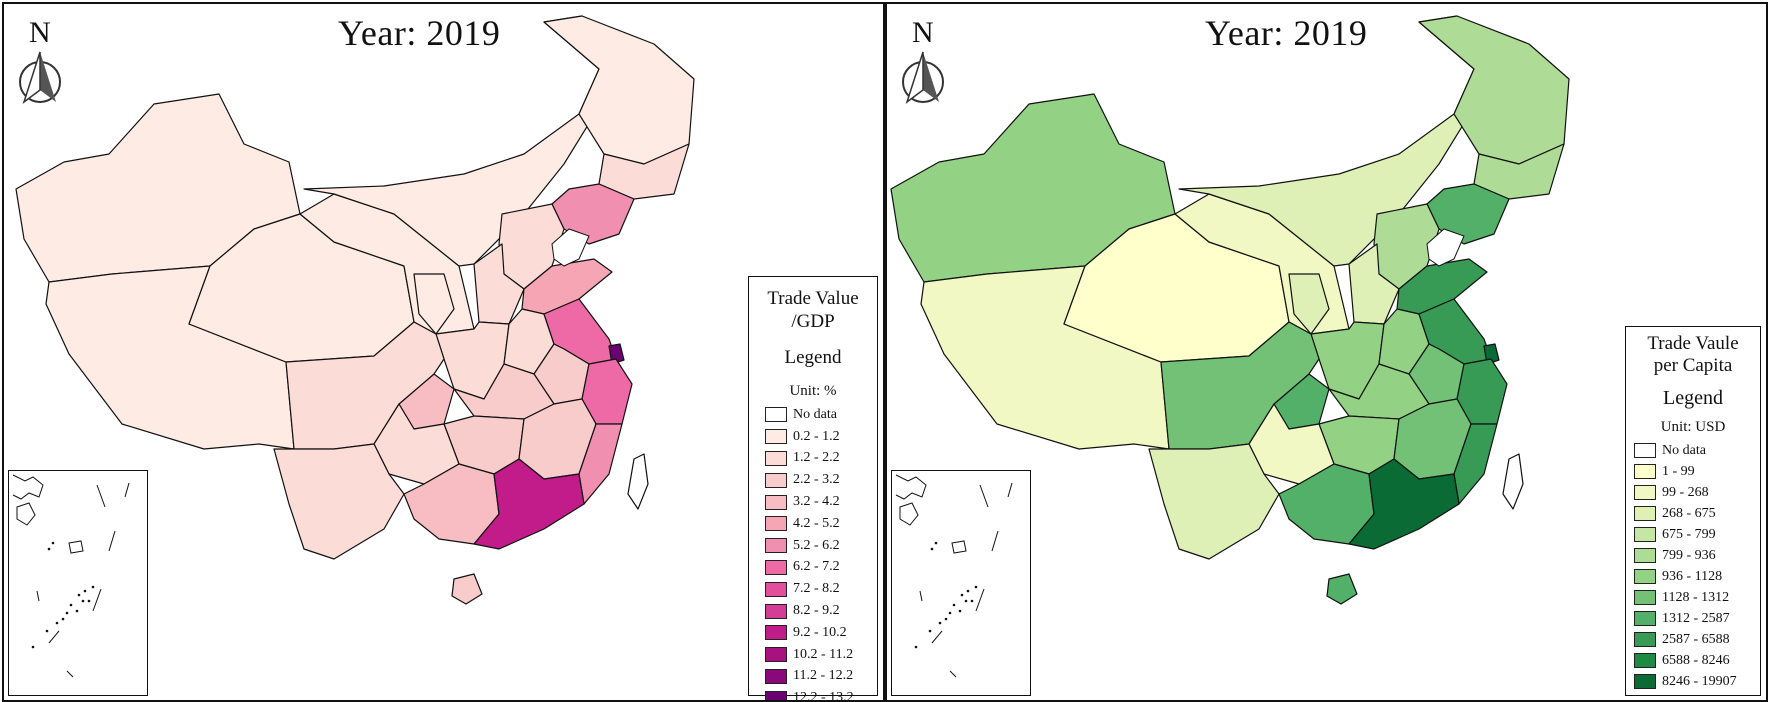 The width and height of the screenshot is (1772, 702). I want to click on legend-item: 6.2 - 7.2, so click(813, 568).